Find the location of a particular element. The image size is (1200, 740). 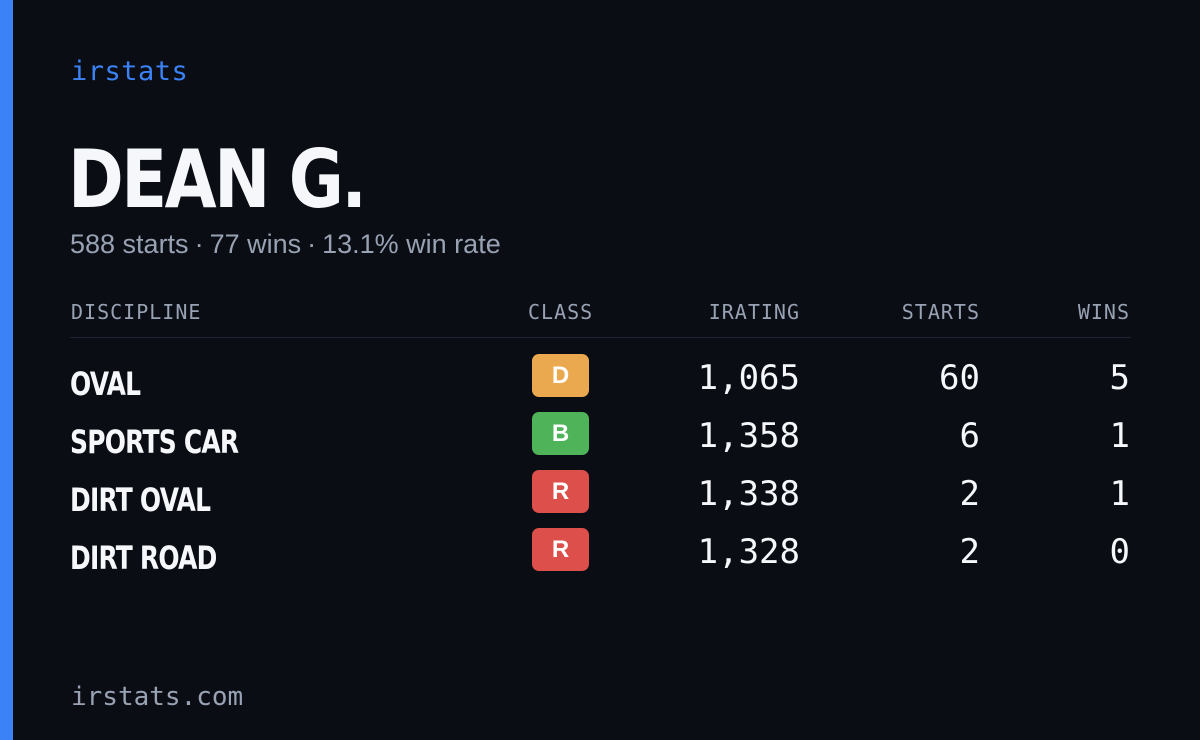

header-wins: WINS is located at coordinates (1103, 312).